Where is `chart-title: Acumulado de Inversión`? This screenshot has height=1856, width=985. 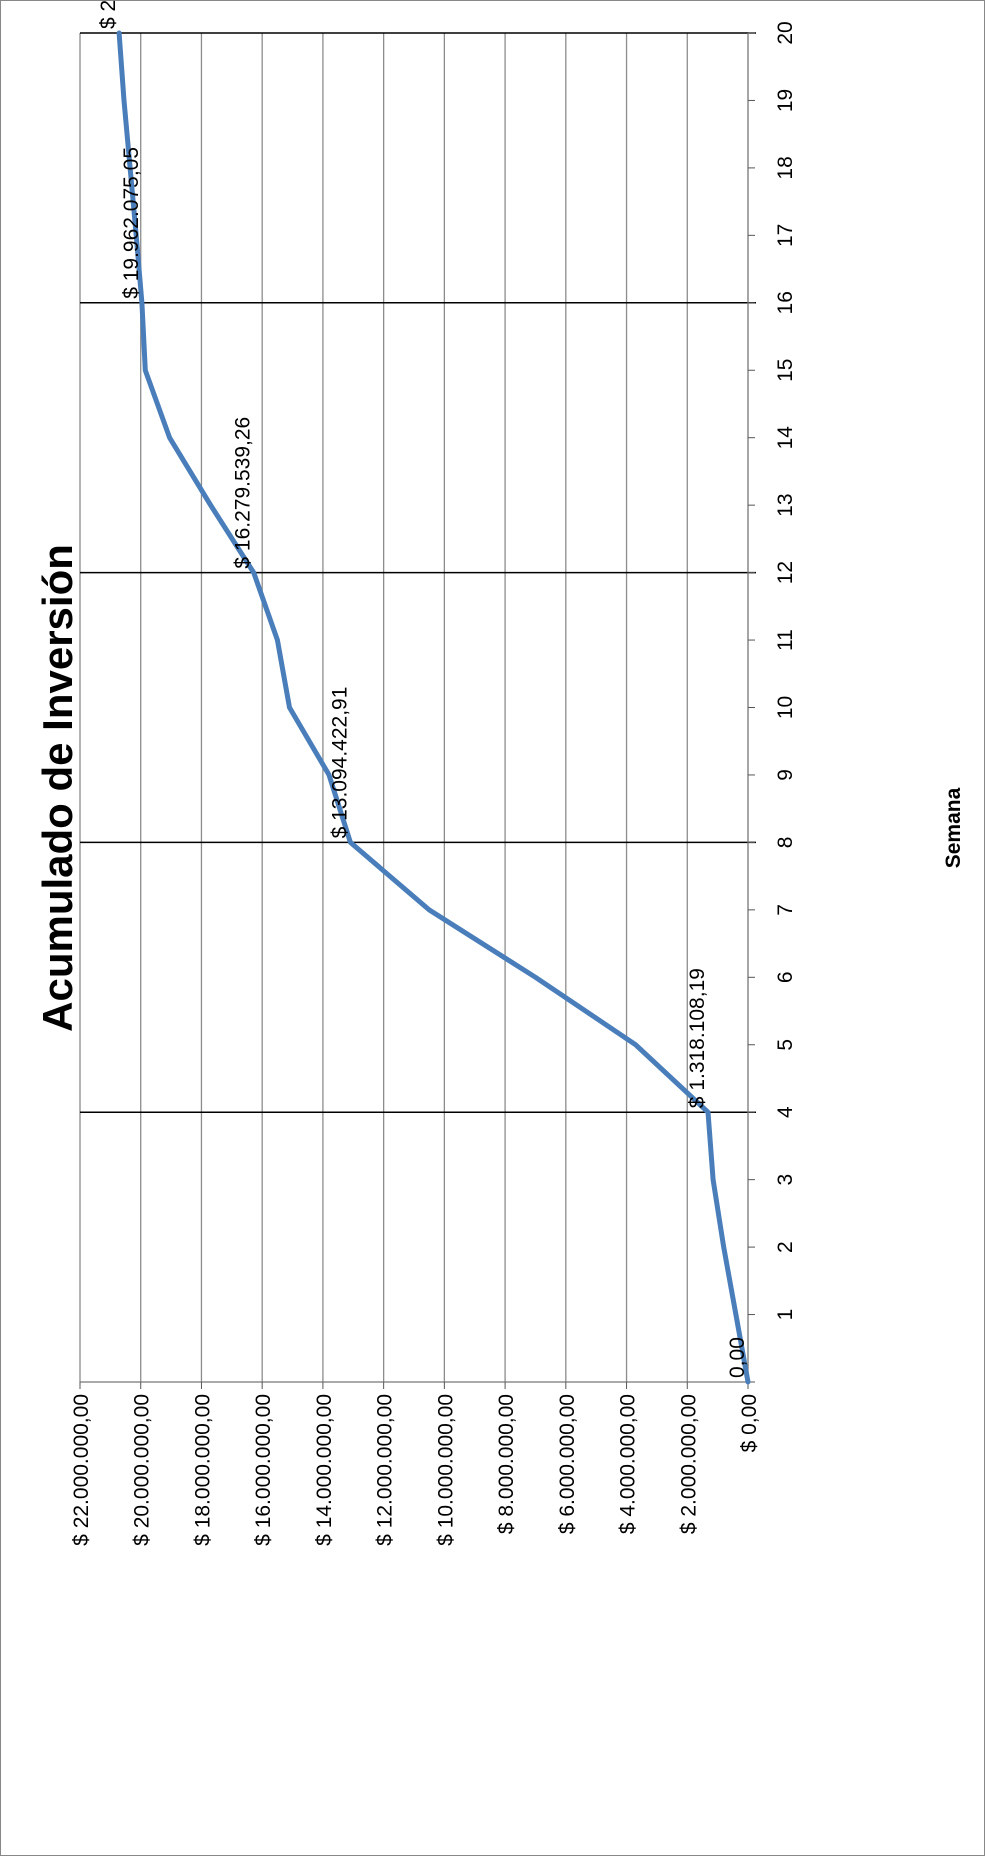
chart-title: Acumulado de Inversión is located at coordinates (57, 788).